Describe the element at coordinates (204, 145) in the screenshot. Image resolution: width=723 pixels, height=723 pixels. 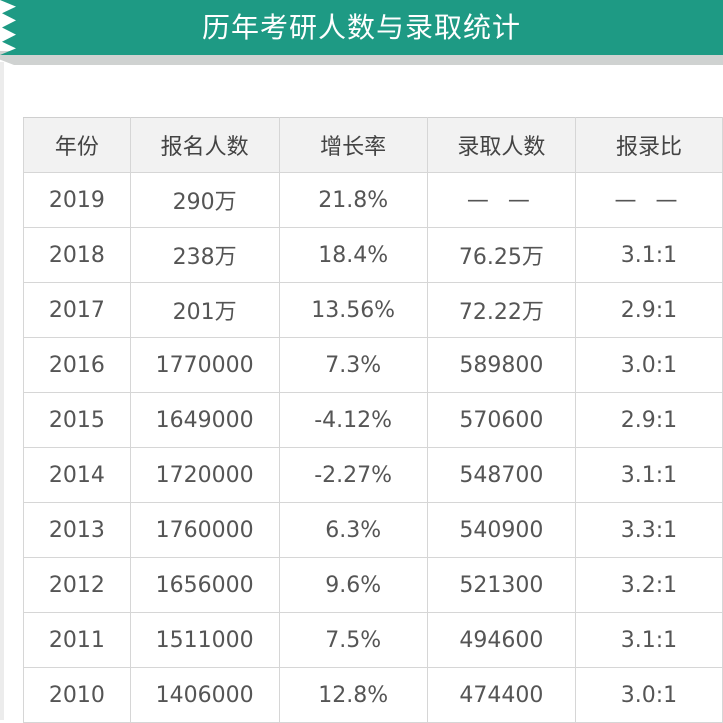
I see `header-applicants: 报名人数` at that location.